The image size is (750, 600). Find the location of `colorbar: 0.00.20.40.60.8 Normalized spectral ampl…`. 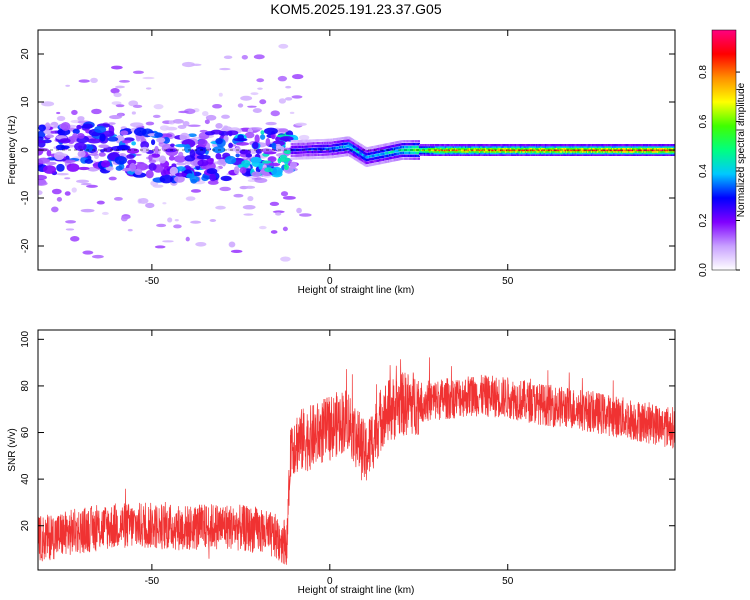

colorbar: 0.00.20.40.60.8 Normalized spectral ampl… is located at coordinates (722, 153).